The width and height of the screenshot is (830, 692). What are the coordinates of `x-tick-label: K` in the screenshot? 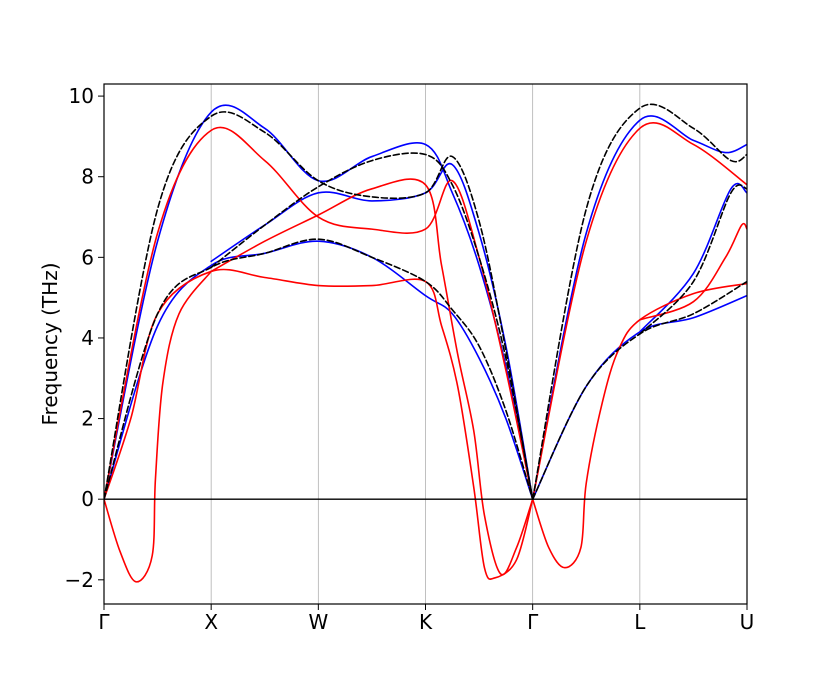 It's located at (426, 622).